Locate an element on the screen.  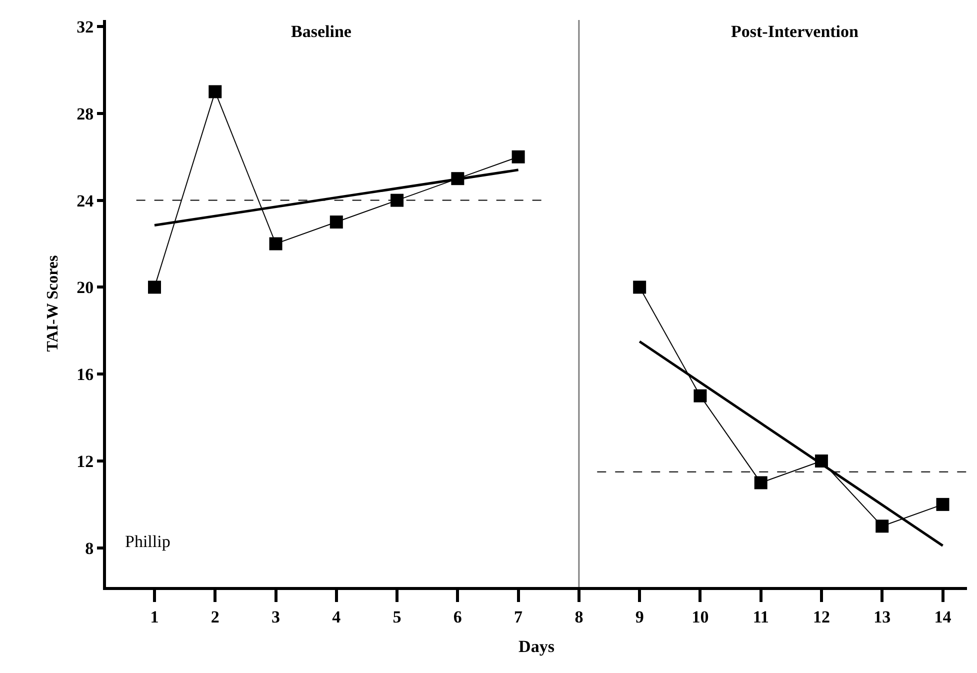
x-tick-label: 2 is located at coordinates (215, 616).